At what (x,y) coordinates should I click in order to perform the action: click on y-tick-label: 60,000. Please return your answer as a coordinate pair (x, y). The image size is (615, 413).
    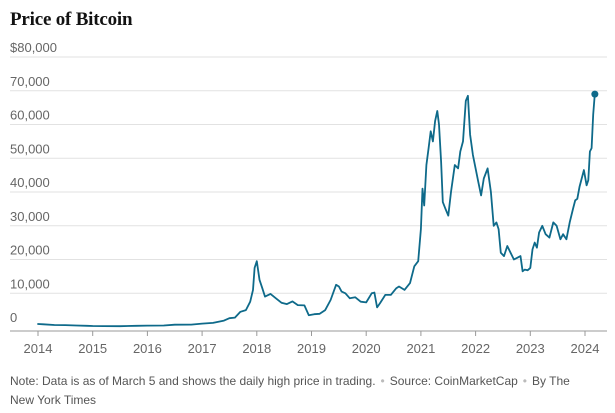
    Looking at the image, I should click on (30, 115).